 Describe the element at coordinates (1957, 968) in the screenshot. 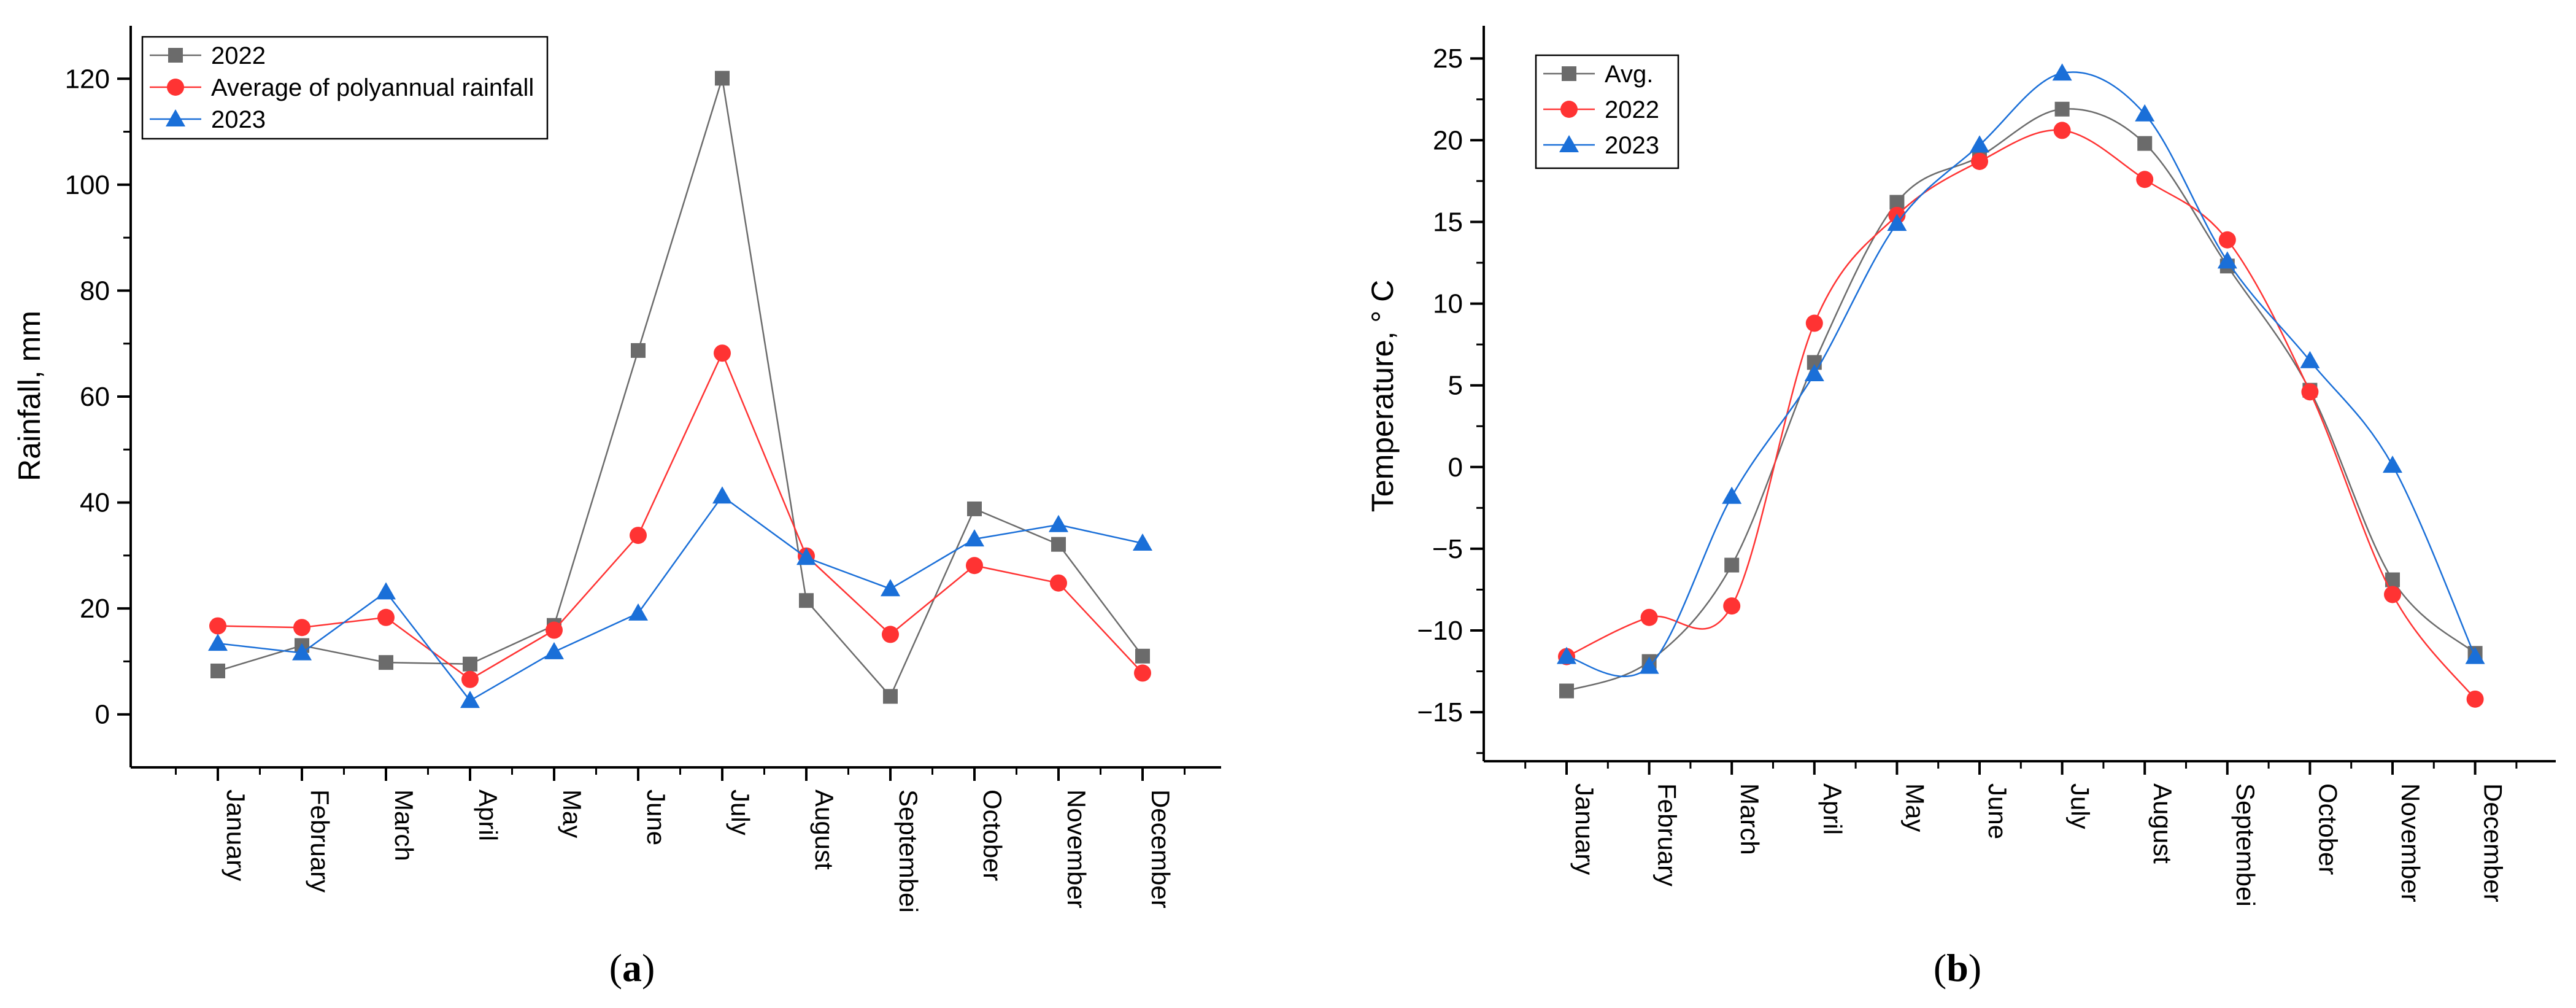

I see `panel-label: (b)` at that location.